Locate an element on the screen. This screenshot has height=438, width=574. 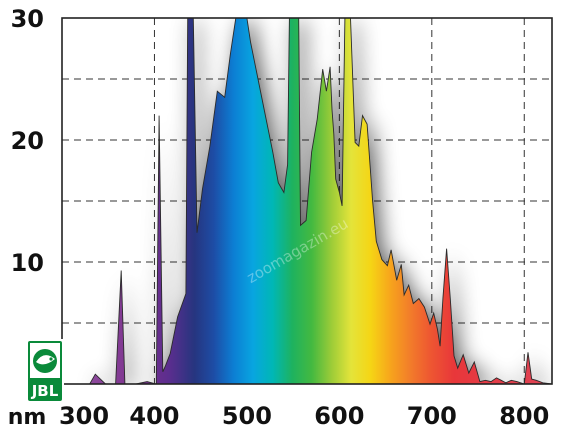
y-axis-tick-labels: 10 20 30 is located at coordinates (27, 141).